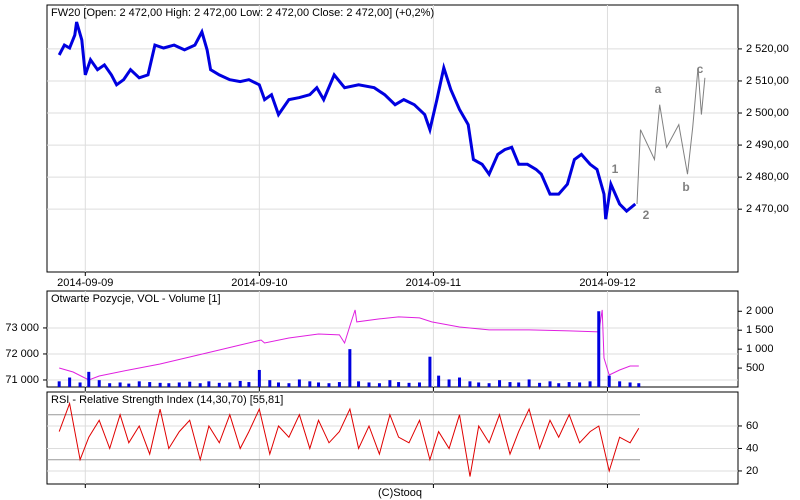 The image size is (800, 500). What do you see at coordinates (760, 349) in the screenshot?
I see `y-tick-label: 1 000` at bounding box center [760, 349].